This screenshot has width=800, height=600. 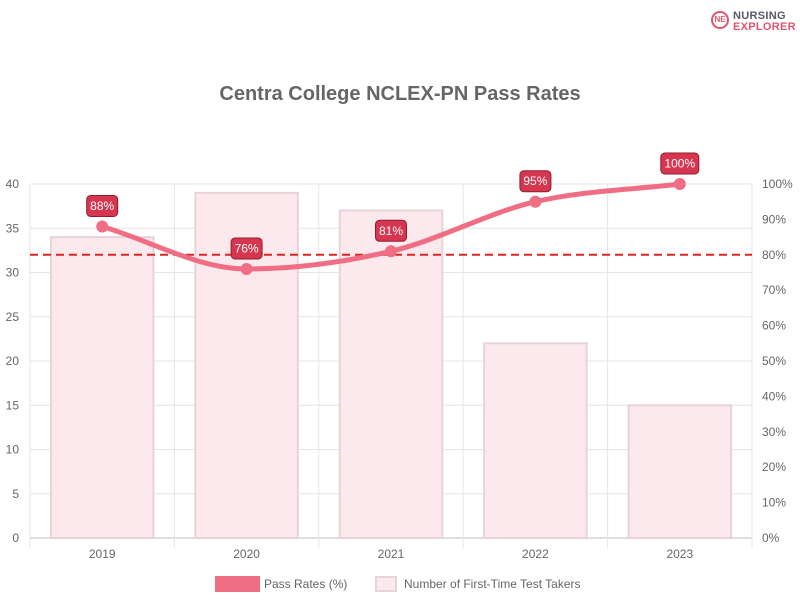 I want to click on left-axis-tick-label: 0, so click(x=15, y=538).